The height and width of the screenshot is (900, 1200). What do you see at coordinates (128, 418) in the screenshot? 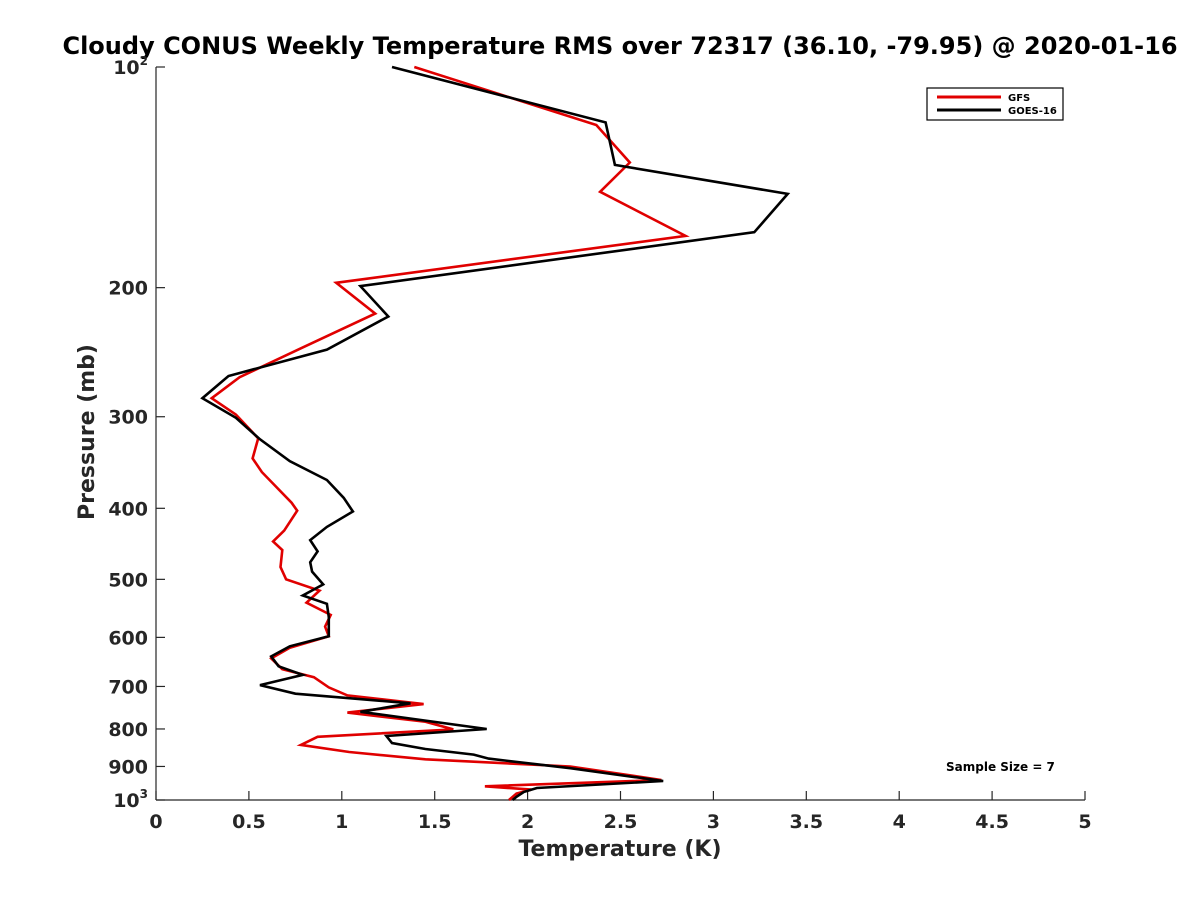
I see `y-tick-label: 300` at bounding box center [128, 418].